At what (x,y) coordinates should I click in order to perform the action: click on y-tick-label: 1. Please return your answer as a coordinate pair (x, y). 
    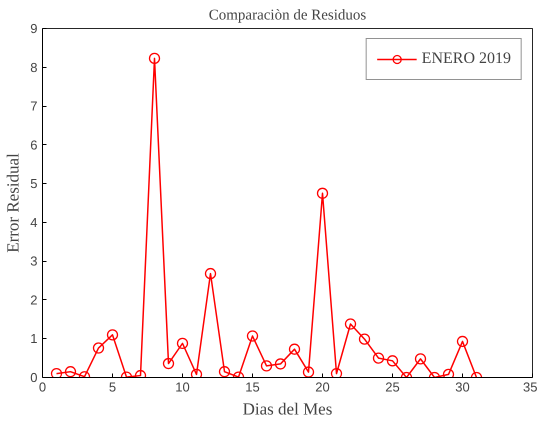
    Looking at the image, I should click on (34, 338).